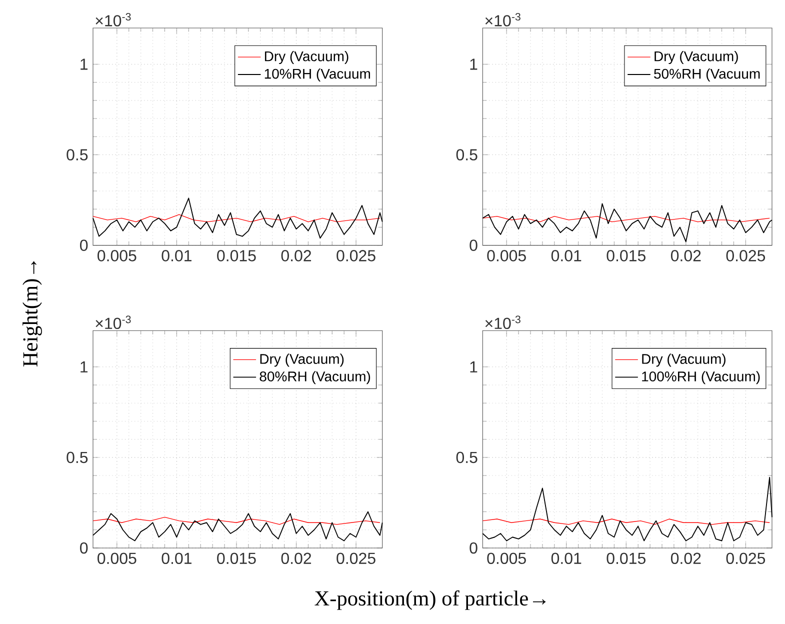 The height and width of the screenshot is (624, 785). I want to click on legend-label: 100%RH (Vacuum), so click(701, 377).